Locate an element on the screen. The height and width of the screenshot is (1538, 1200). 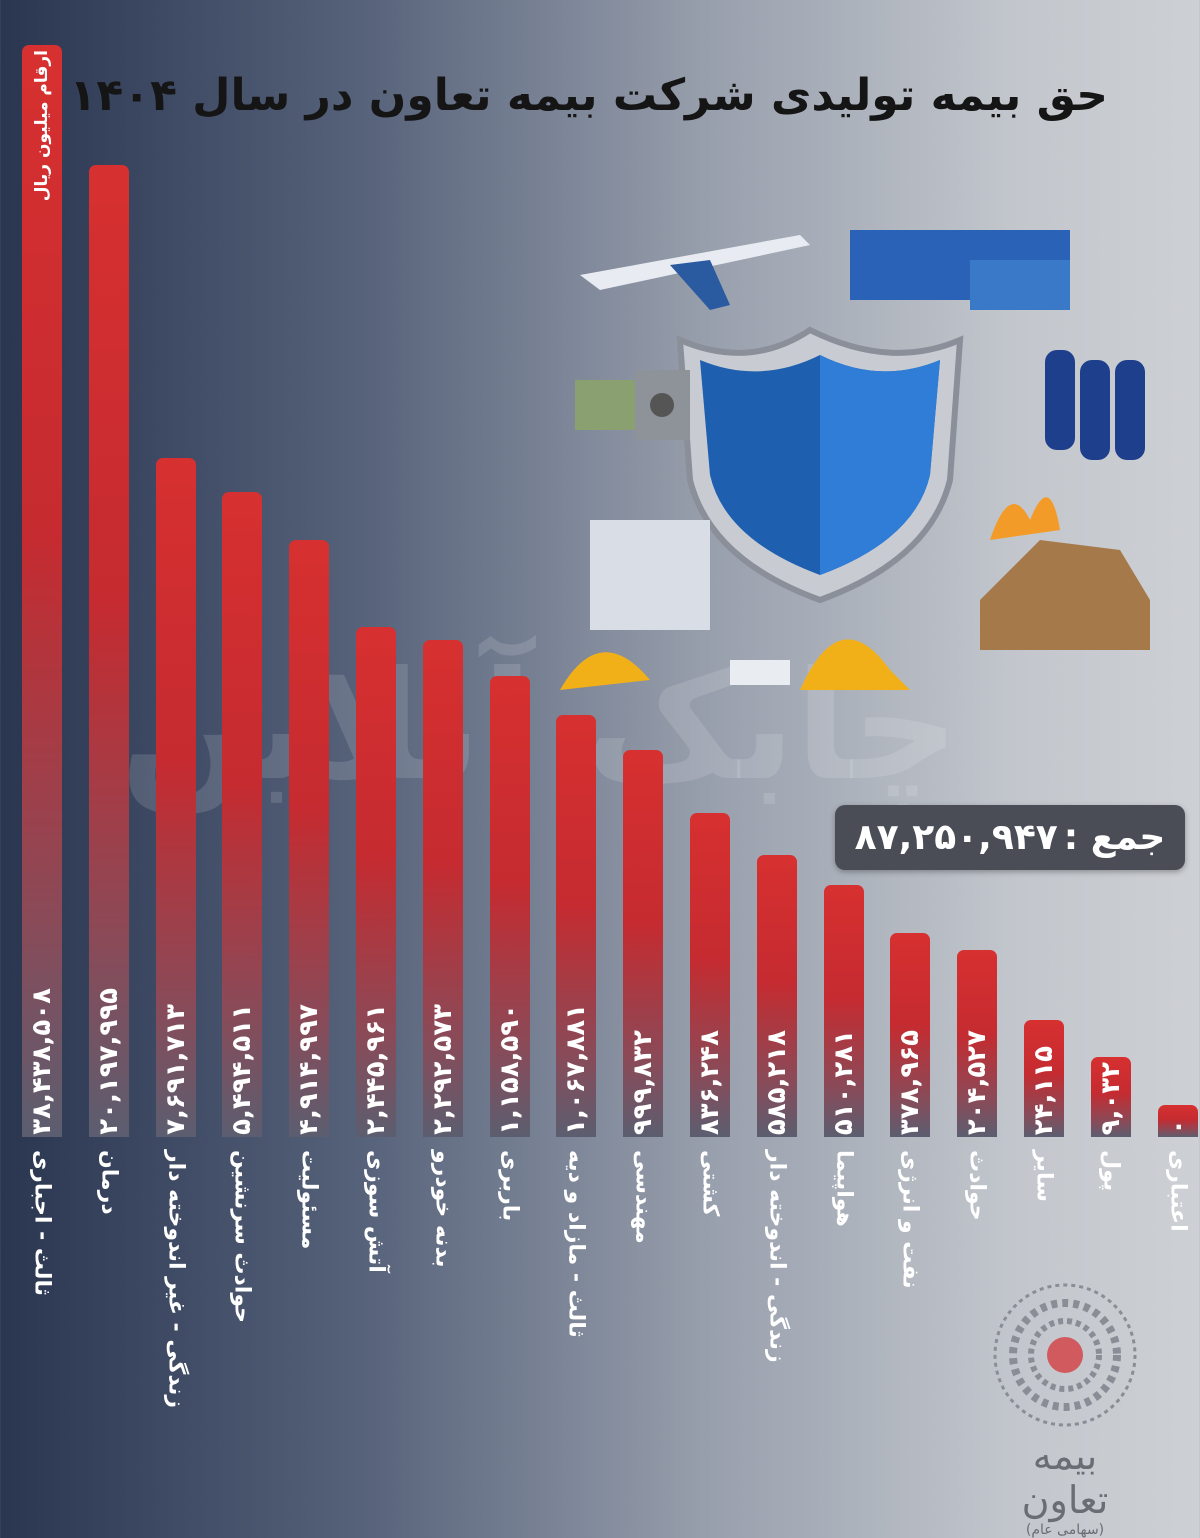
data-label: ۲,۴۴۵,۹۶۱ is located at coordinates (376, 883).